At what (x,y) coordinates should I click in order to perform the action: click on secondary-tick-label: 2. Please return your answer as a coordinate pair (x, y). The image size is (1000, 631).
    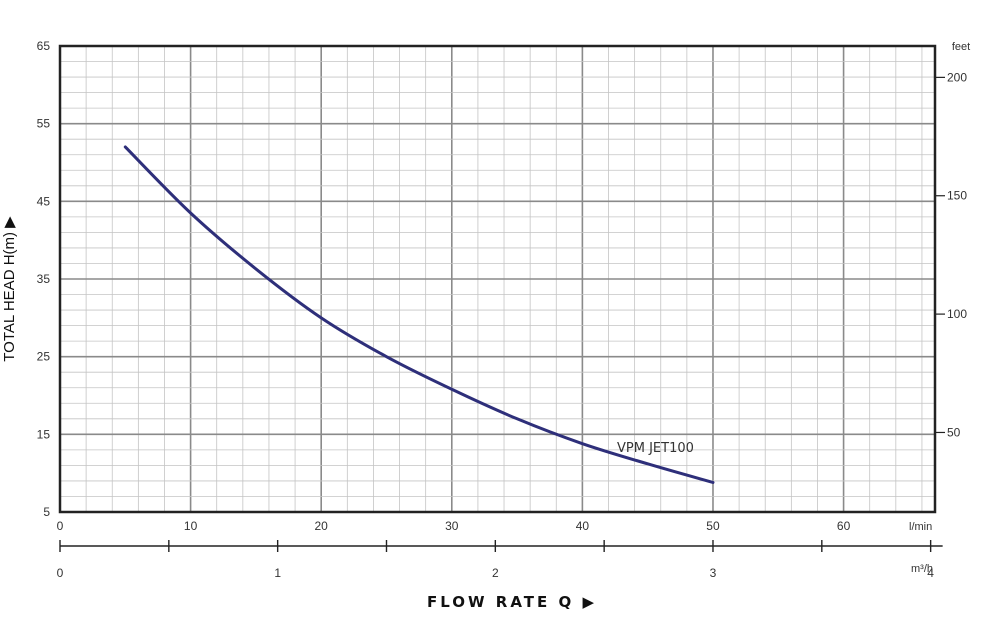
    Looking at the image, I should click on (495, 573).